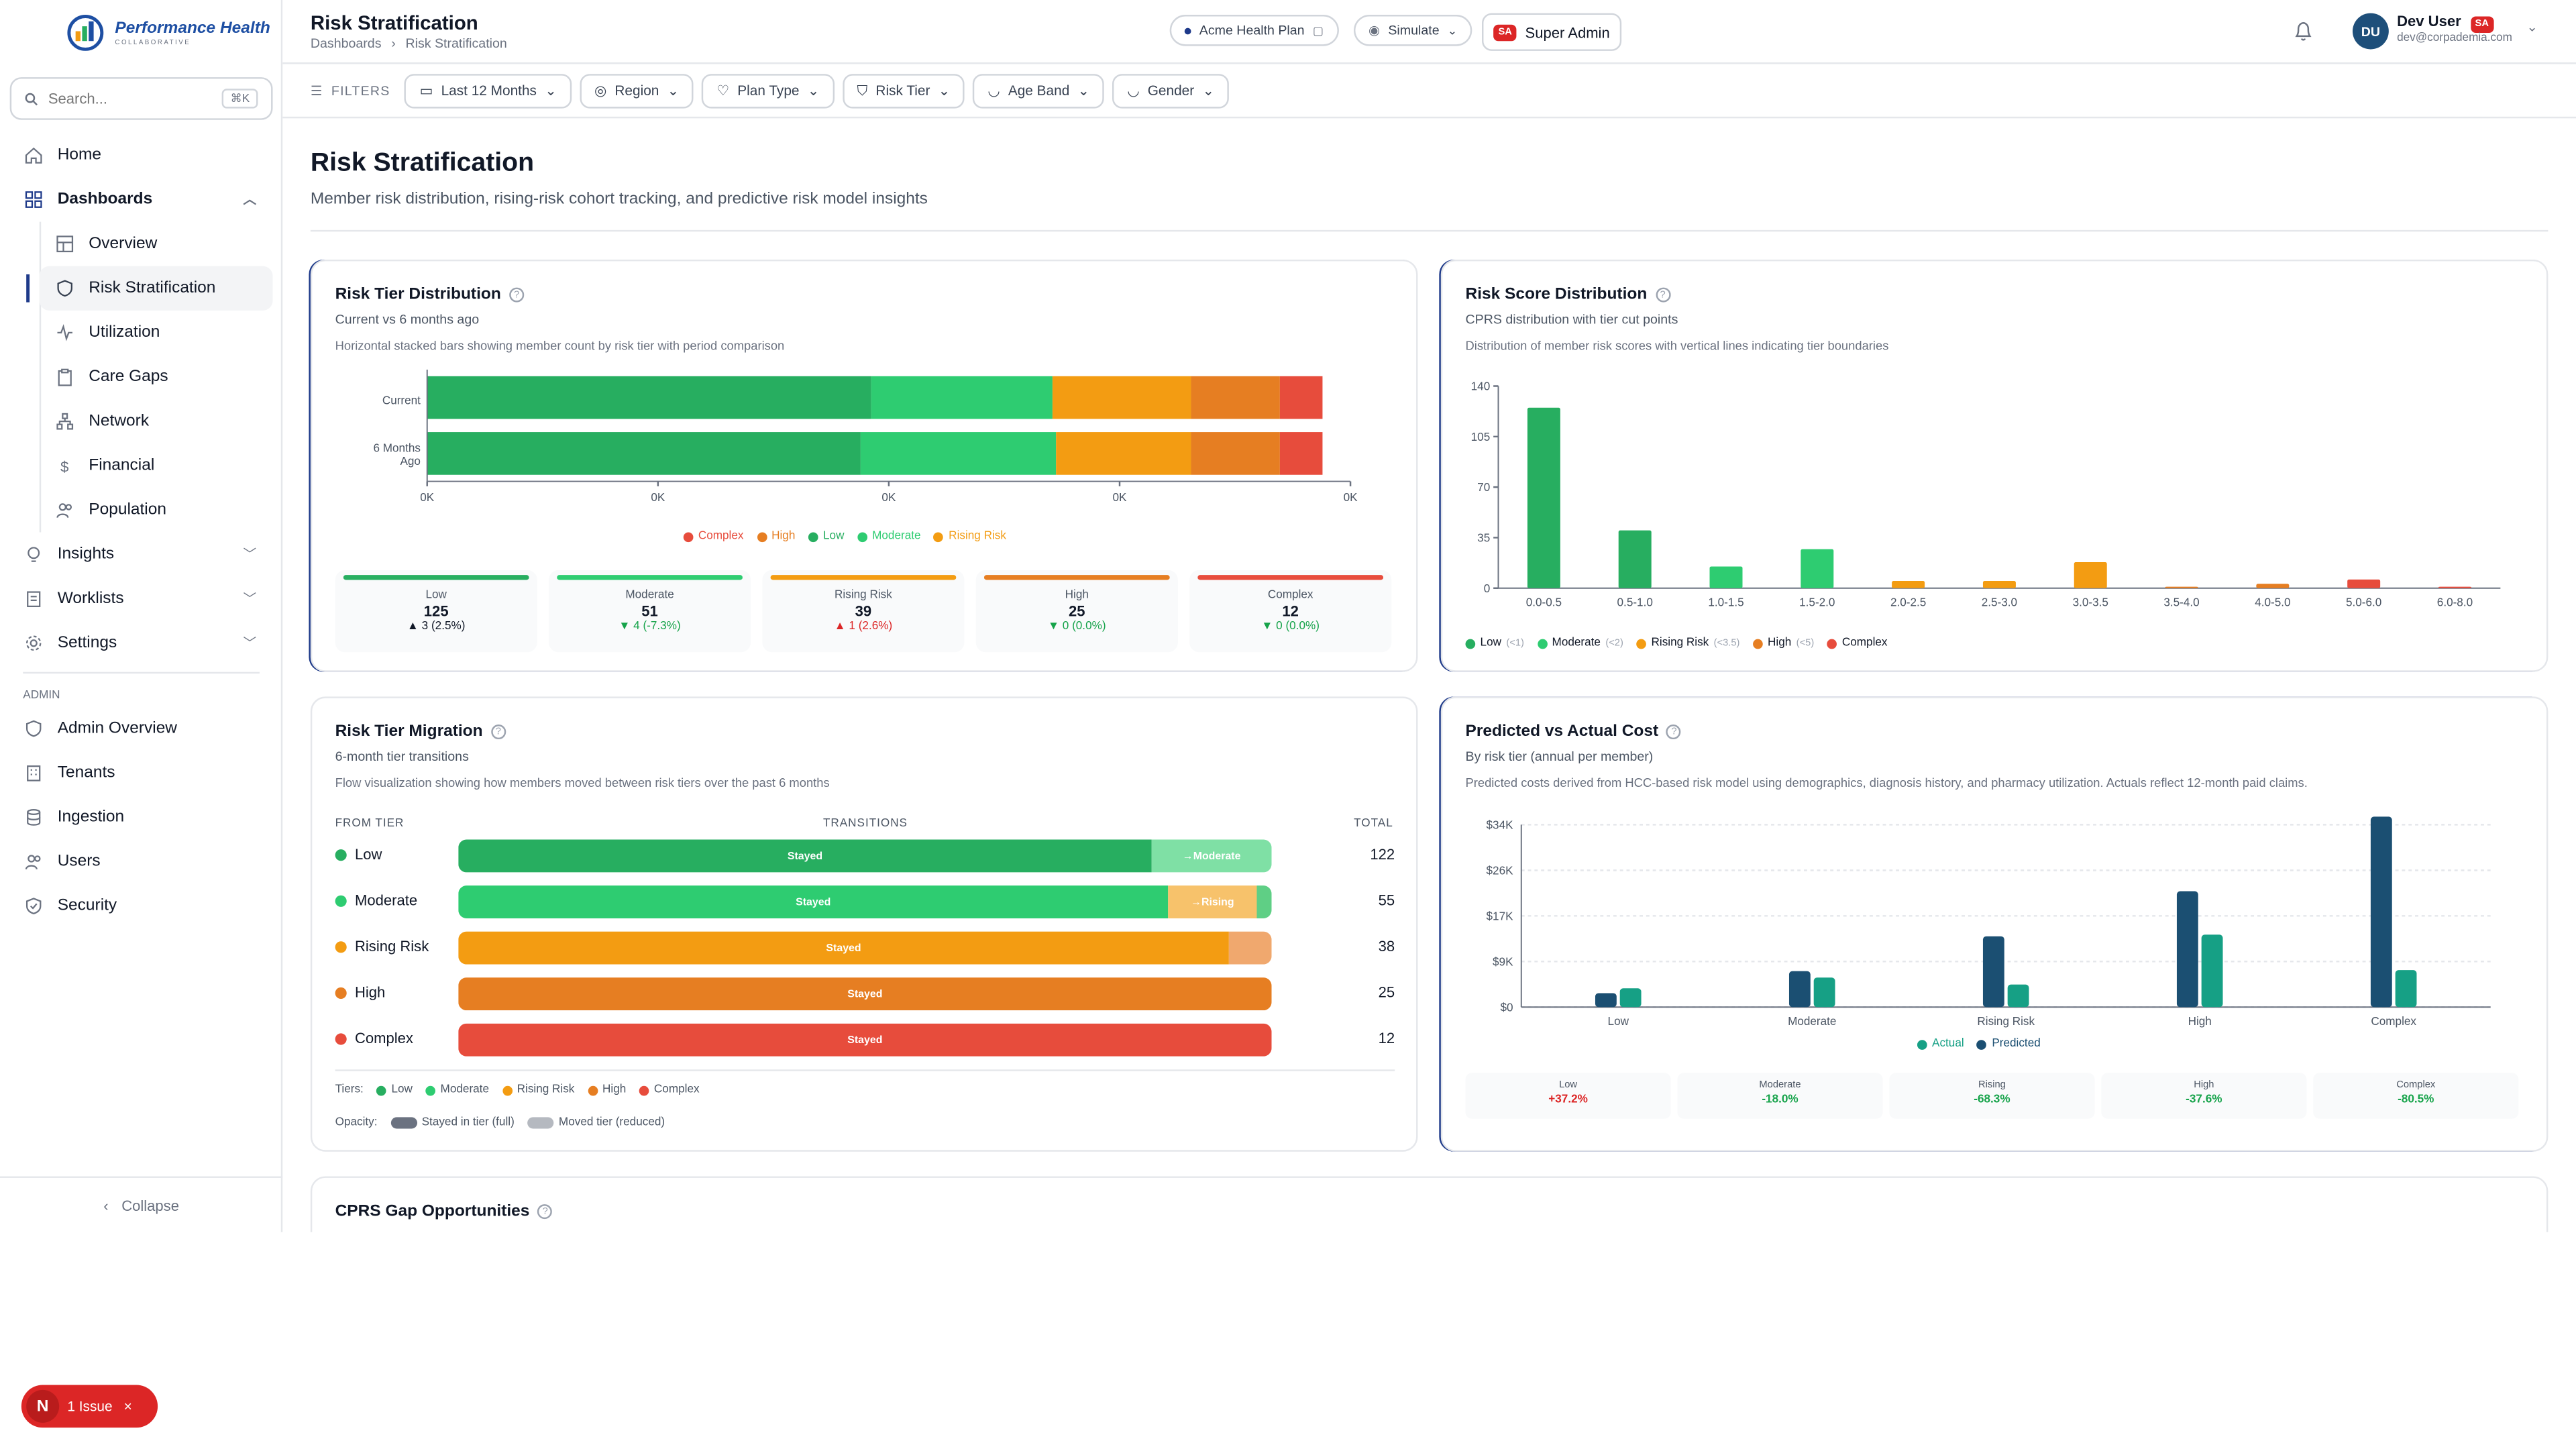 This screenshot has width=2576, height=1449. I want to click on sidebar-item-label: Admin Overview, so click(117, 728).